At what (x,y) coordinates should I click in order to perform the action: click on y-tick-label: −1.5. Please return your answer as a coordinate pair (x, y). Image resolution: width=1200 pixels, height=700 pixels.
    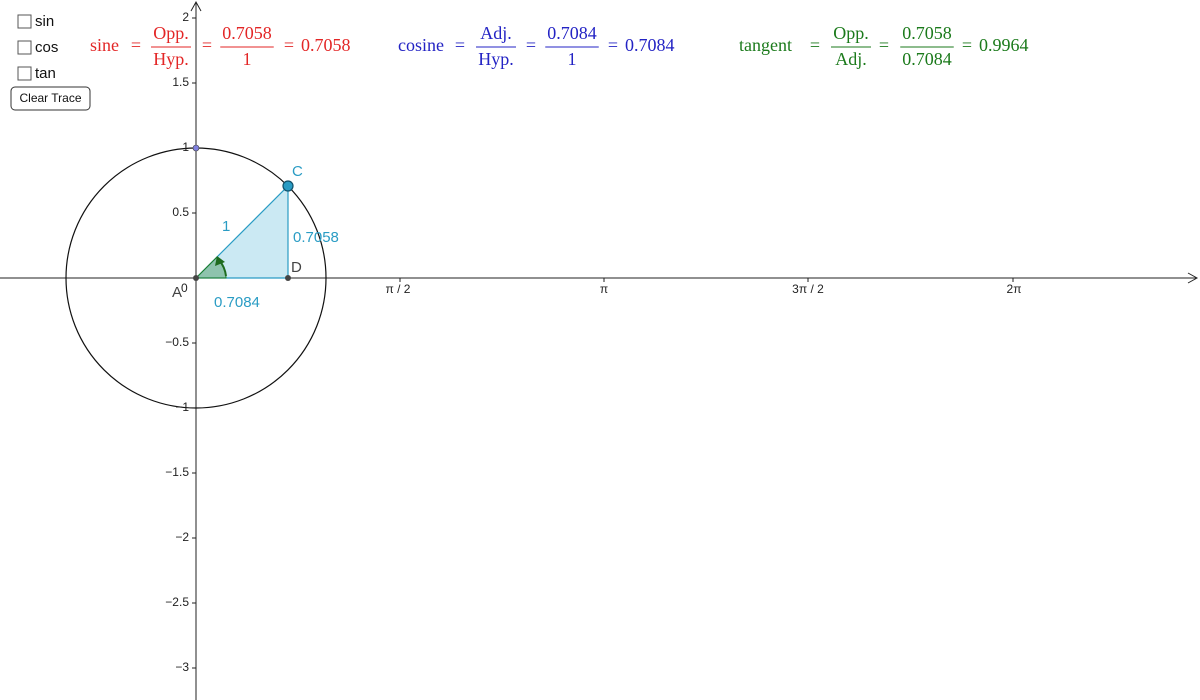
    Looking at the image, I should click on (177, 472).